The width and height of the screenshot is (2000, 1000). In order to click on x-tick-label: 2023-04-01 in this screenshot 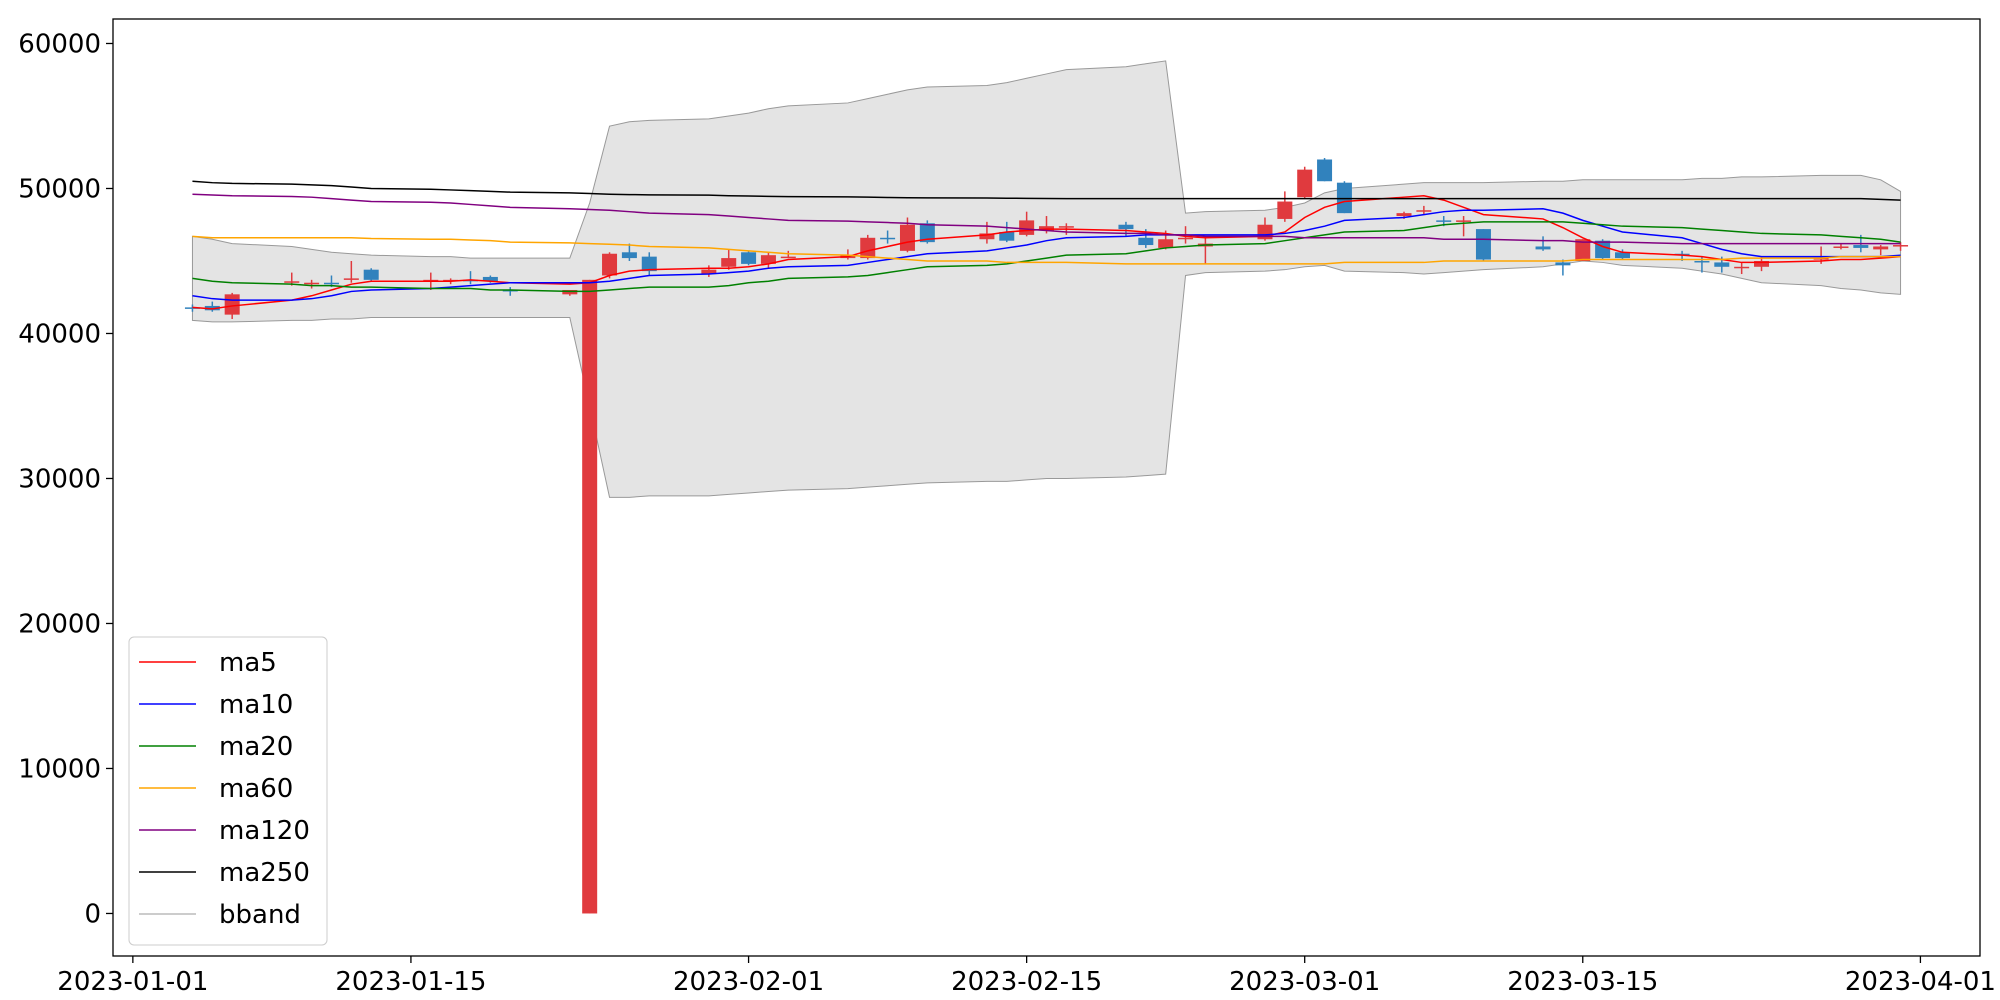, I will do `click(1920, 982)`.